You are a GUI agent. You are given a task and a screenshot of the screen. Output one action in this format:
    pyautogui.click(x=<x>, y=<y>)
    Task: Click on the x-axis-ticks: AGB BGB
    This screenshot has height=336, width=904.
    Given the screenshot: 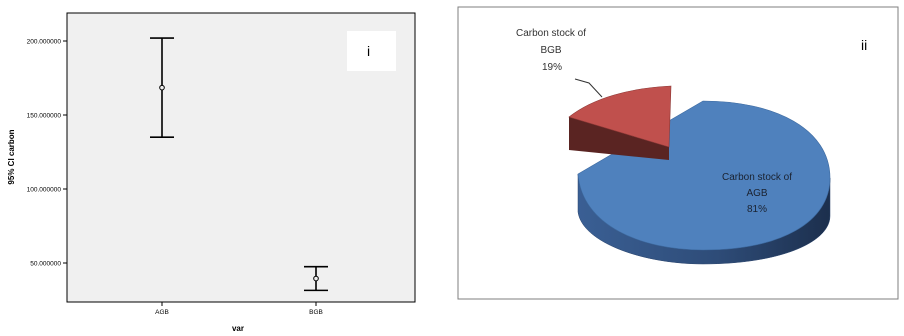 What is the action you would take?
    pyautogui.click(x=239, y=309)
    